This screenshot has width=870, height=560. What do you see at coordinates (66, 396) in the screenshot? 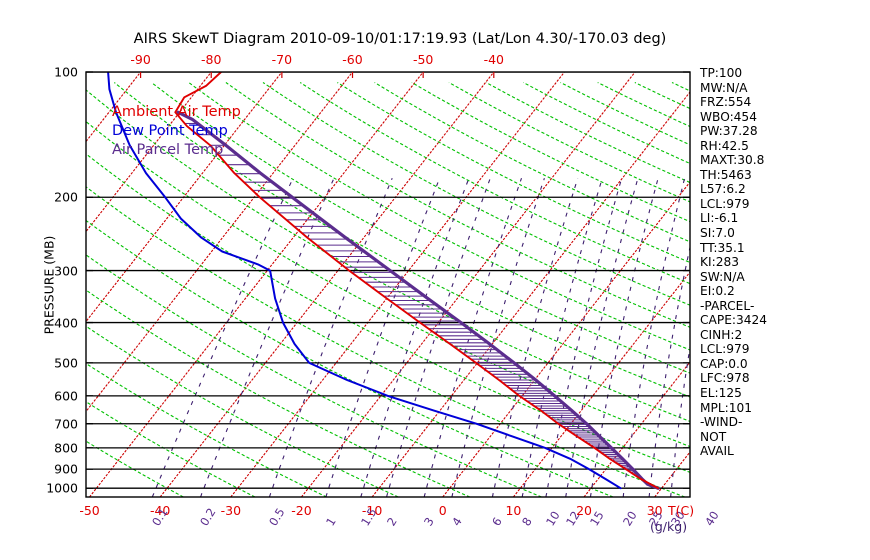
I see `pressure-tick-600: 600` at bounding box center [66, 396].